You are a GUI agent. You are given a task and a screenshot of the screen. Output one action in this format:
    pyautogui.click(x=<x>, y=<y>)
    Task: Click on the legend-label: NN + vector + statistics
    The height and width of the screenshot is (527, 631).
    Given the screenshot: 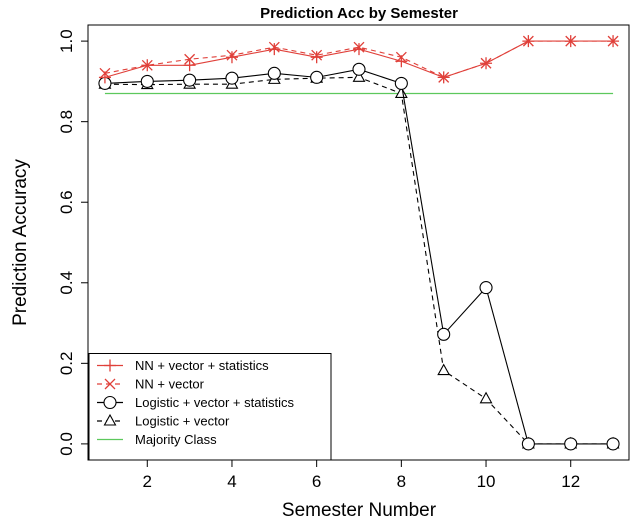 What is the action you would take?
    pyautogui.click(x=202, y=365)
    